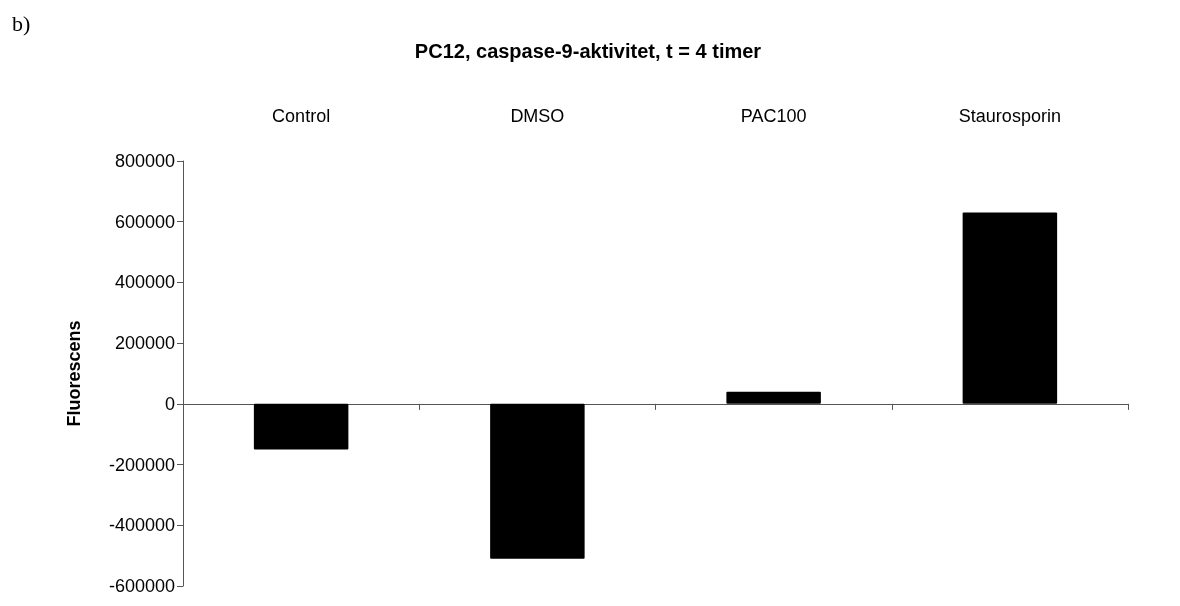 The height and width of the screenshot is (606, 1180). Describe the element at coordinates (537, 116) in the screenshot. I see `x-tick-label: DMSO` at that location.